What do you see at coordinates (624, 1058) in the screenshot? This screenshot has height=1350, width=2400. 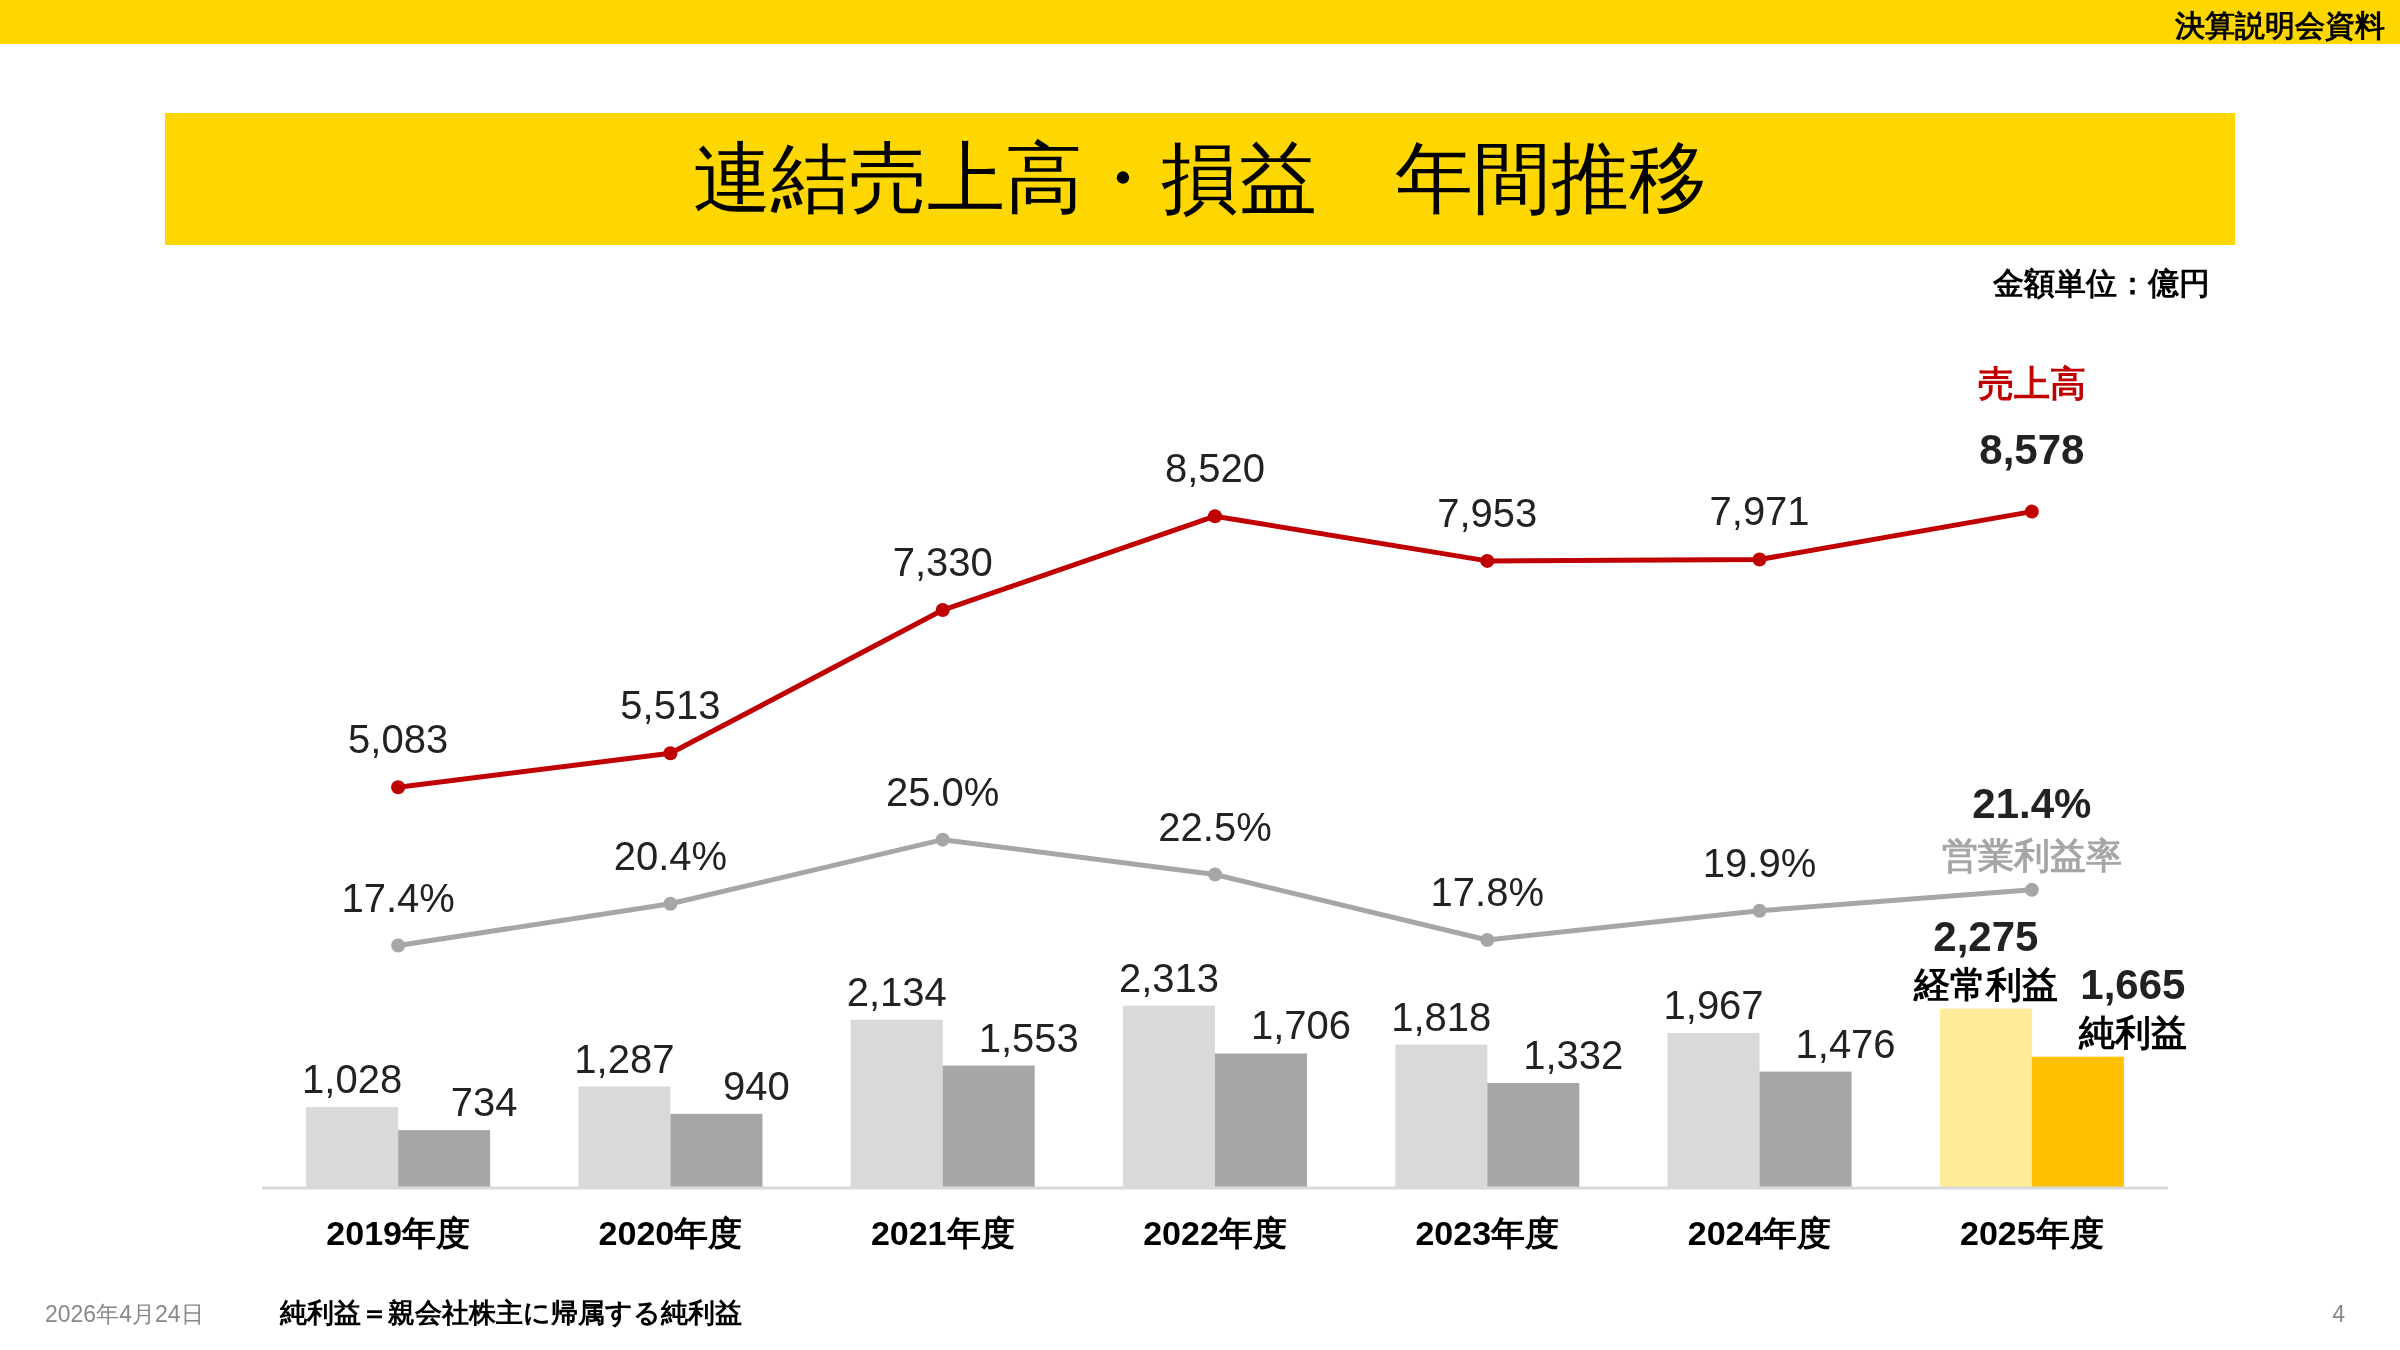 I see `data-label: 1,287` at bounding box center [624, 1058].